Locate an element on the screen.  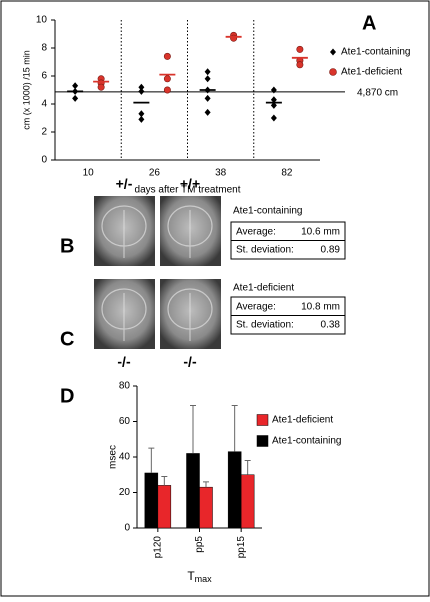
mri-images is located at coordinates (157, 272).